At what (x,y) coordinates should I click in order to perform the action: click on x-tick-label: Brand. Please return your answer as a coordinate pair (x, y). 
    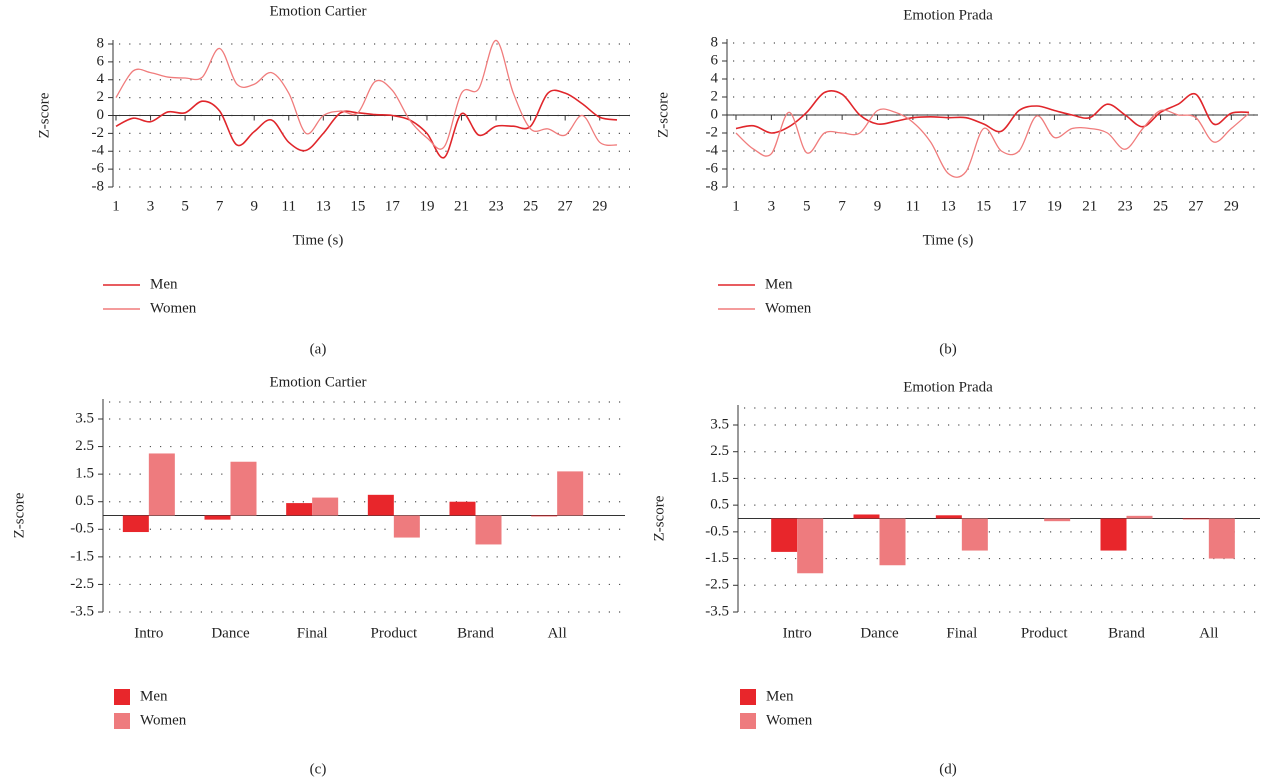
    Looking at the image, I should click on (475, 633).